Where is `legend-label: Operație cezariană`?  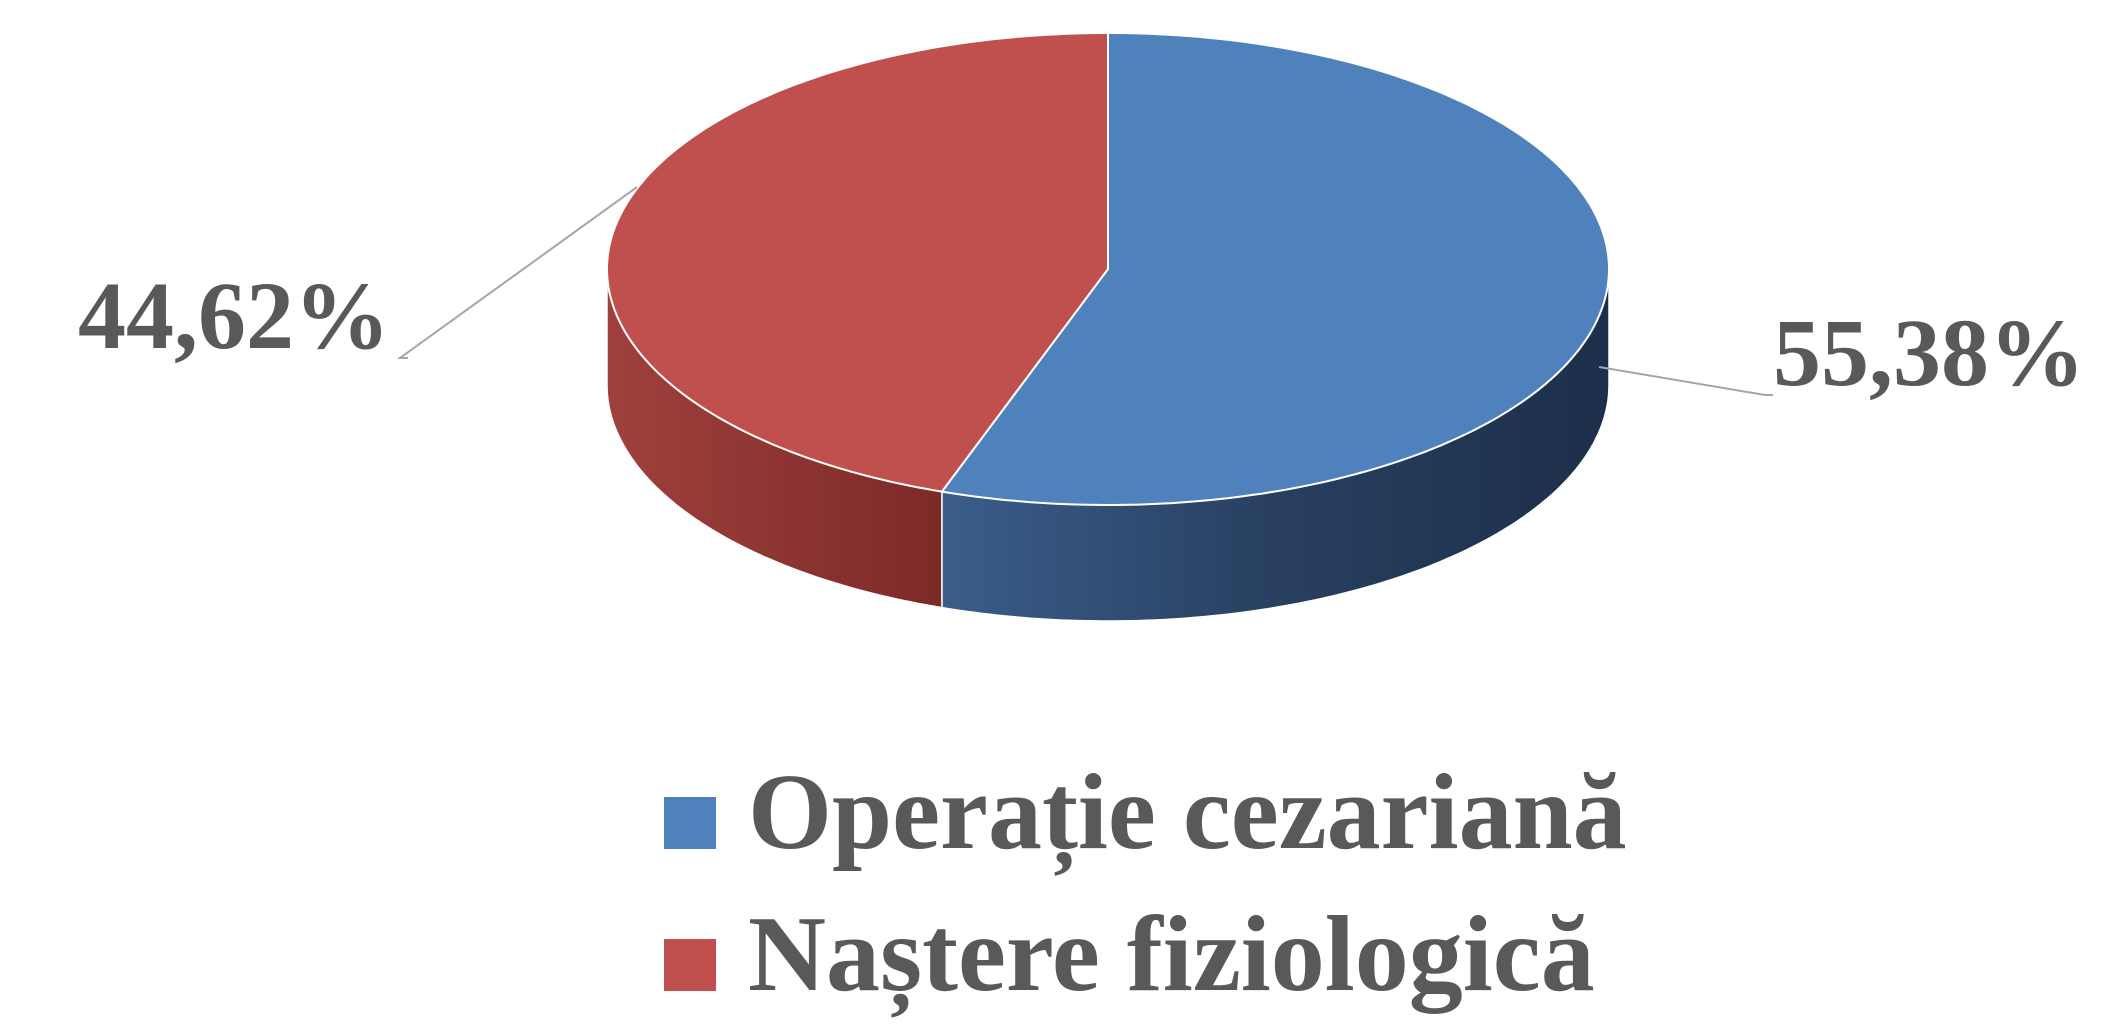 legend-label: Operație cezariană is located at coordinates (1187, 814).